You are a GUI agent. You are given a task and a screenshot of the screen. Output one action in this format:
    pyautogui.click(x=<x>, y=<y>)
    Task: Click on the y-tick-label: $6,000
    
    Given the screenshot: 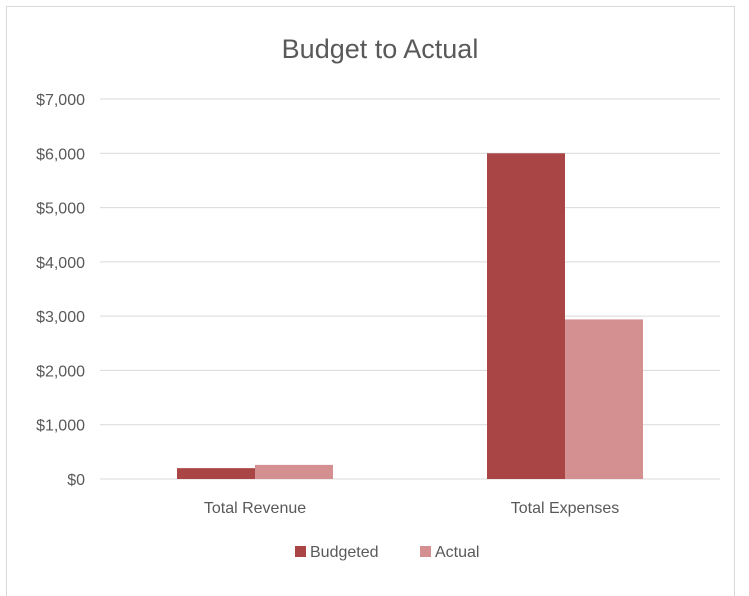 What is the action you would take?
    pyautogui.click(x=60, y=154)
    